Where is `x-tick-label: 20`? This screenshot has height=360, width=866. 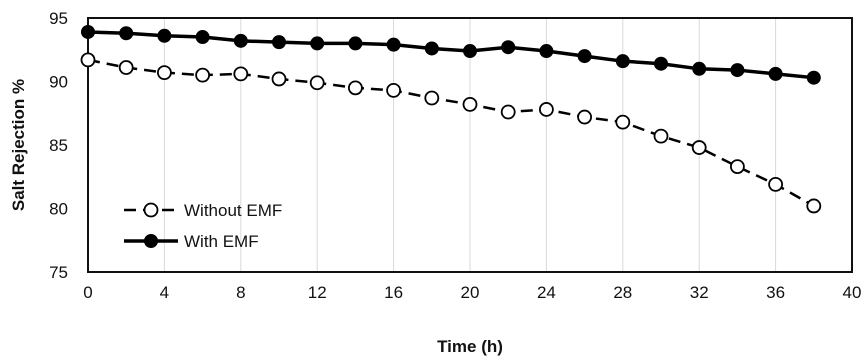 x-tick-label: 20 is located at coordinates (470, 292).